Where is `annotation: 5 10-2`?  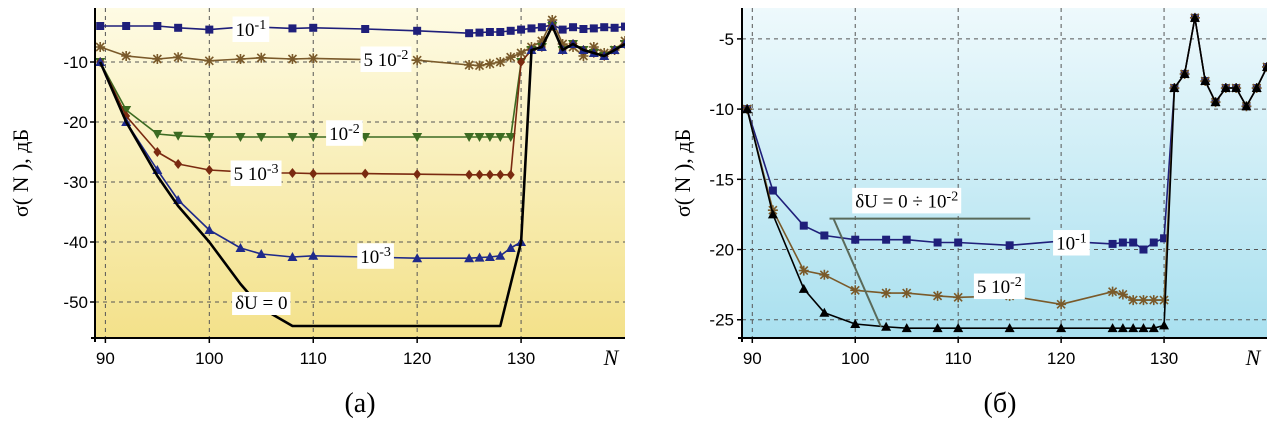 annotation: 5 10-2 is located at coordinates (386, 59).